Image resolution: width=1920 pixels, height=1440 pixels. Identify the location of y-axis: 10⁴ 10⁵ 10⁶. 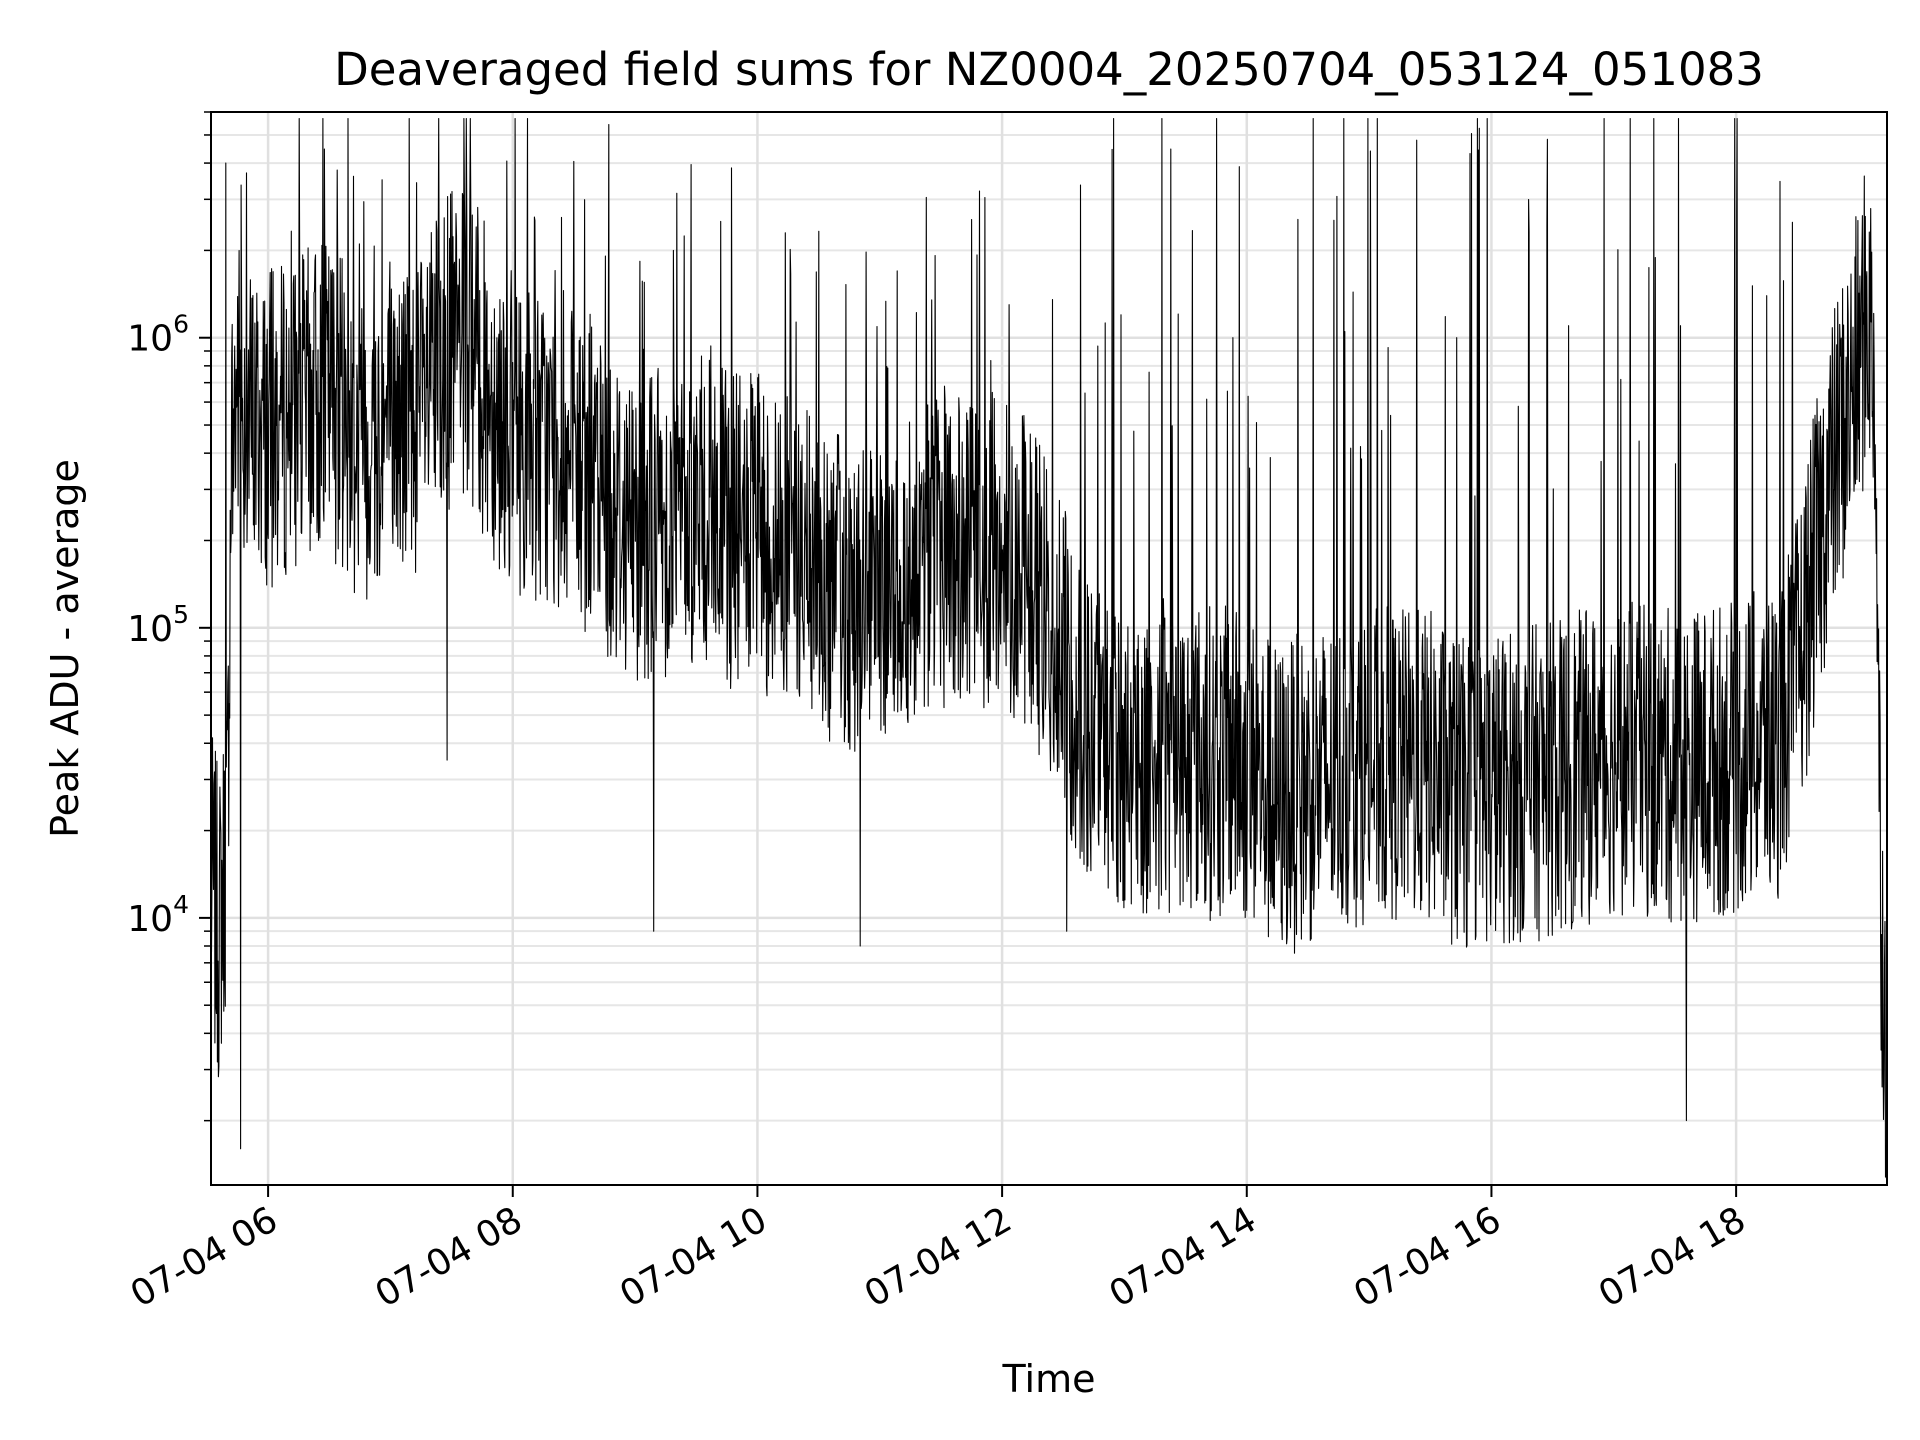
(169, 625).